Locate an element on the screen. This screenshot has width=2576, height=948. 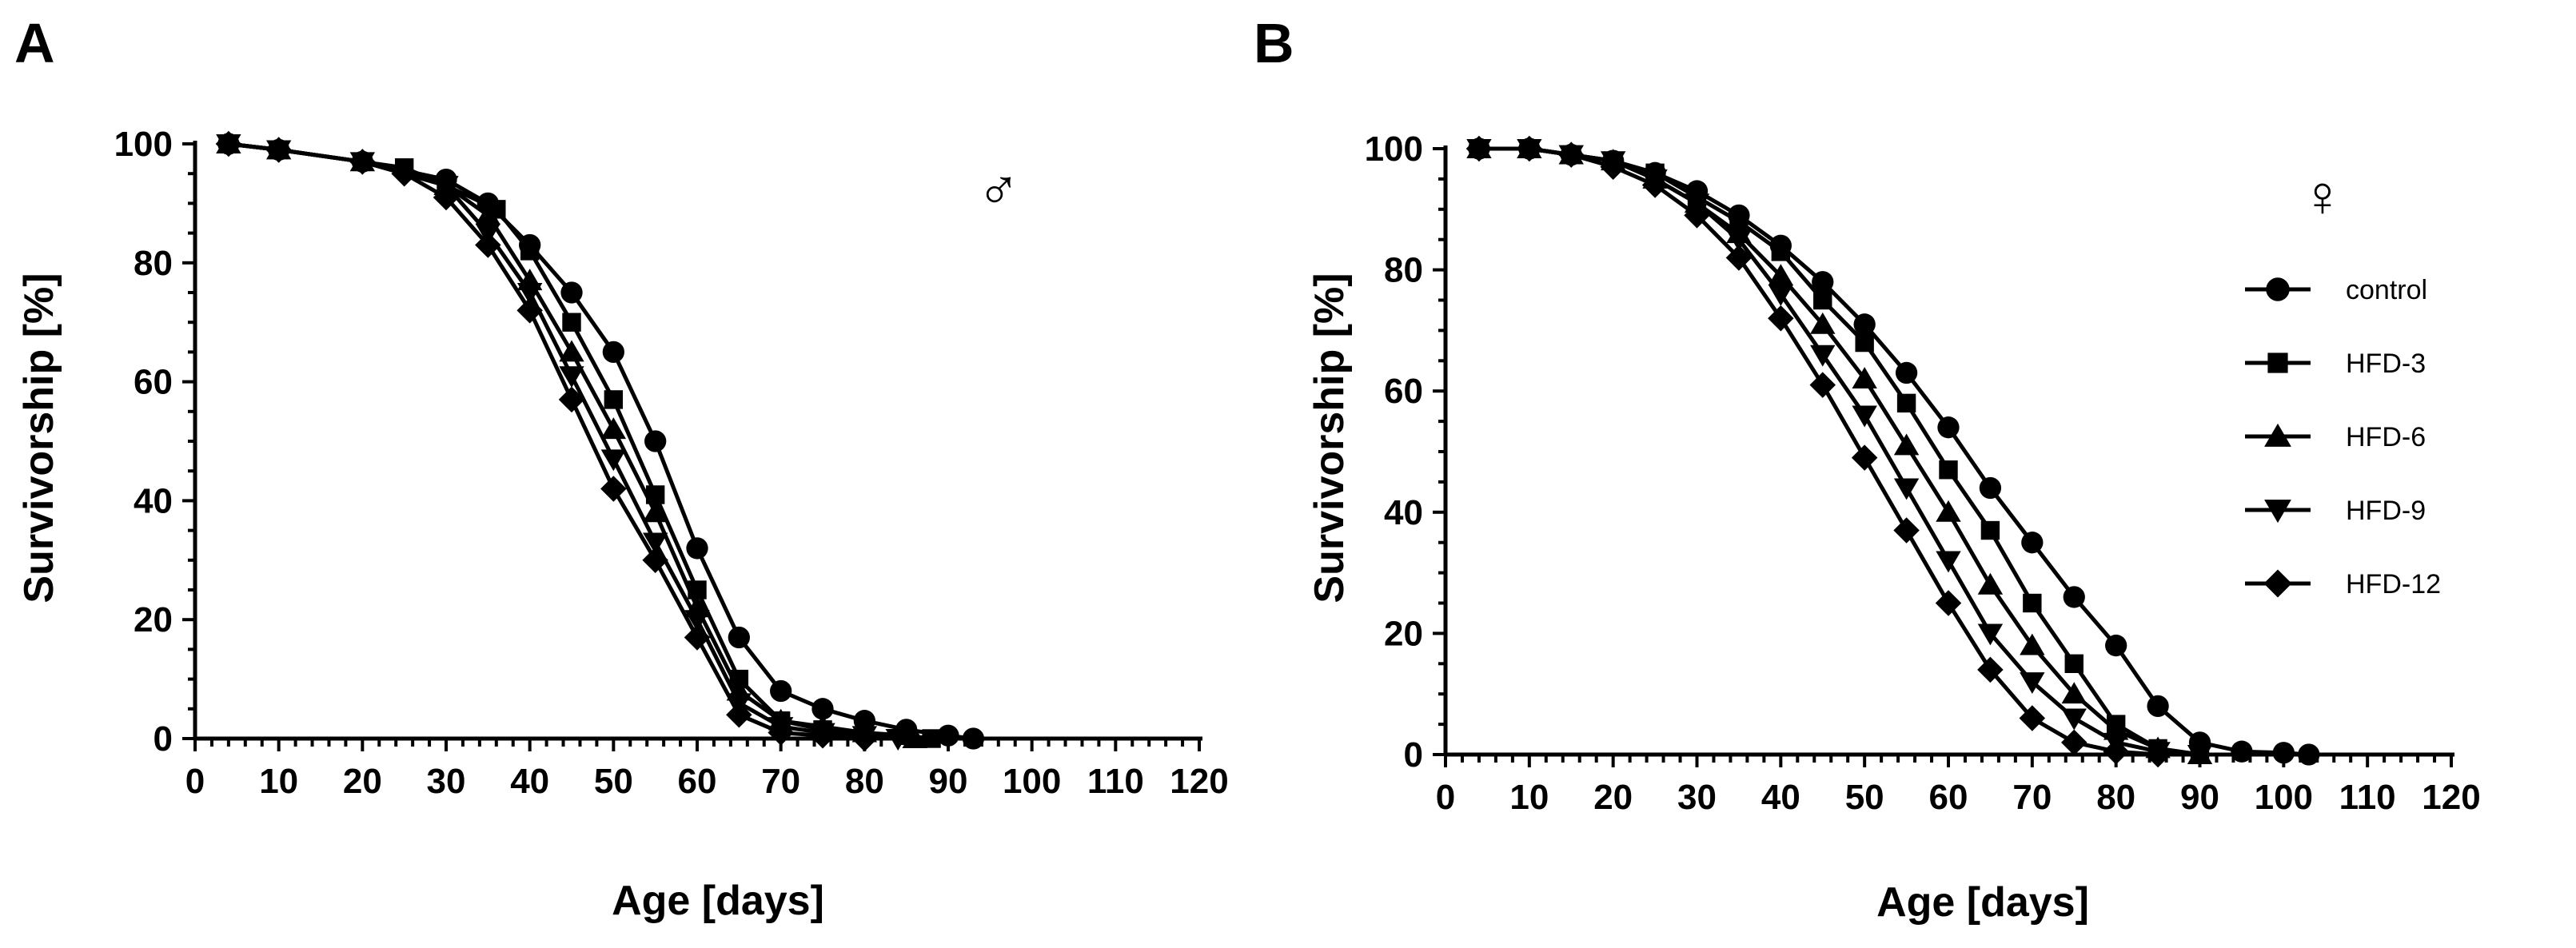
panel-a-x-tick-label: 120 is located at coordinates (1199, 781).